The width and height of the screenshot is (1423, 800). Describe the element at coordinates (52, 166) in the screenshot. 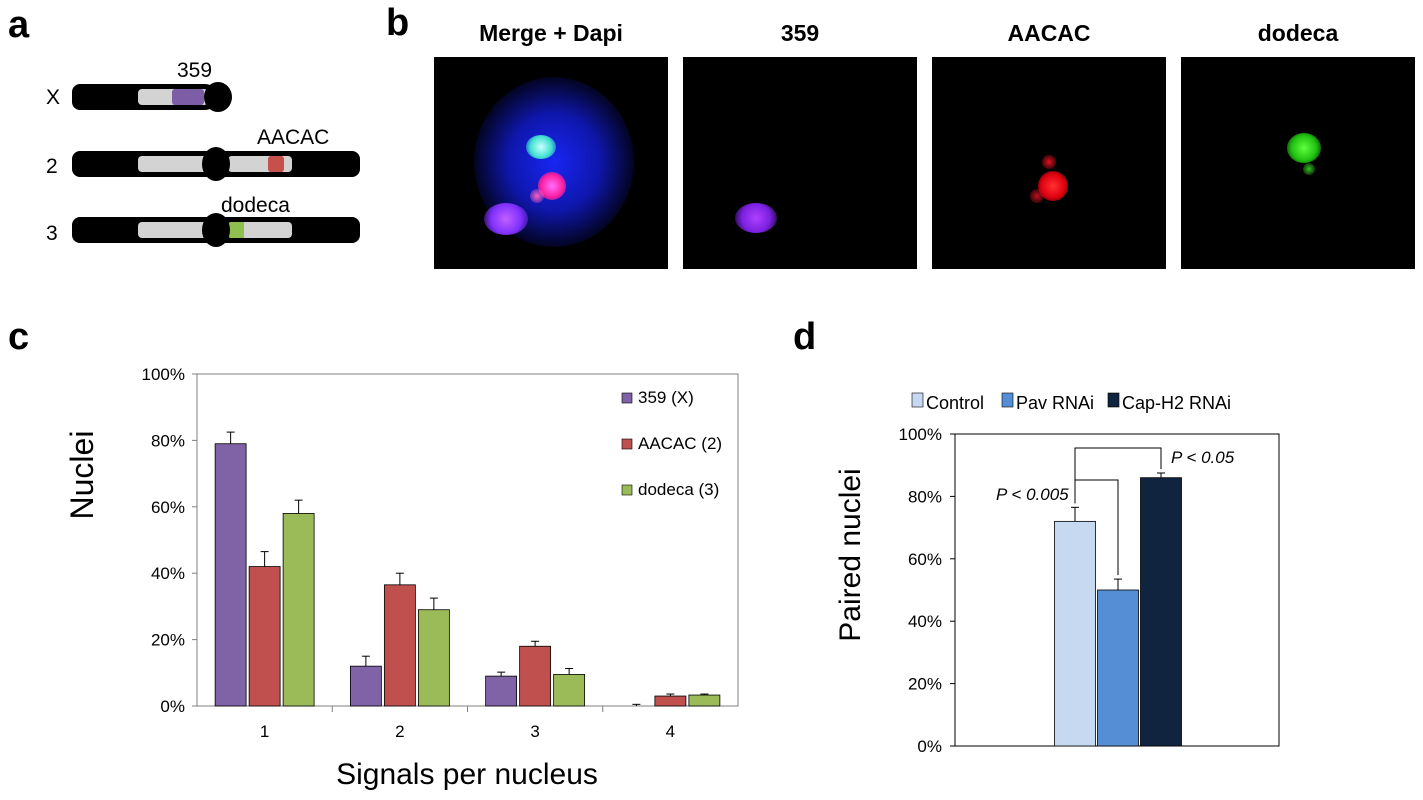

I see `chromosome-label-2: 2` at that location.